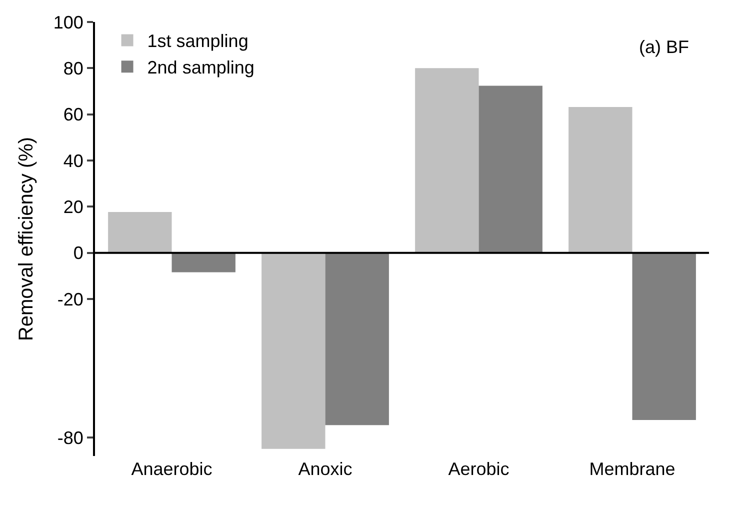 Image resolution: width=729 pixels, height=506 pixels. What do you see at coordinates (68, 22) in the screenshot?
I see `y-tick-label: 100` at bounding box center [68, 22].